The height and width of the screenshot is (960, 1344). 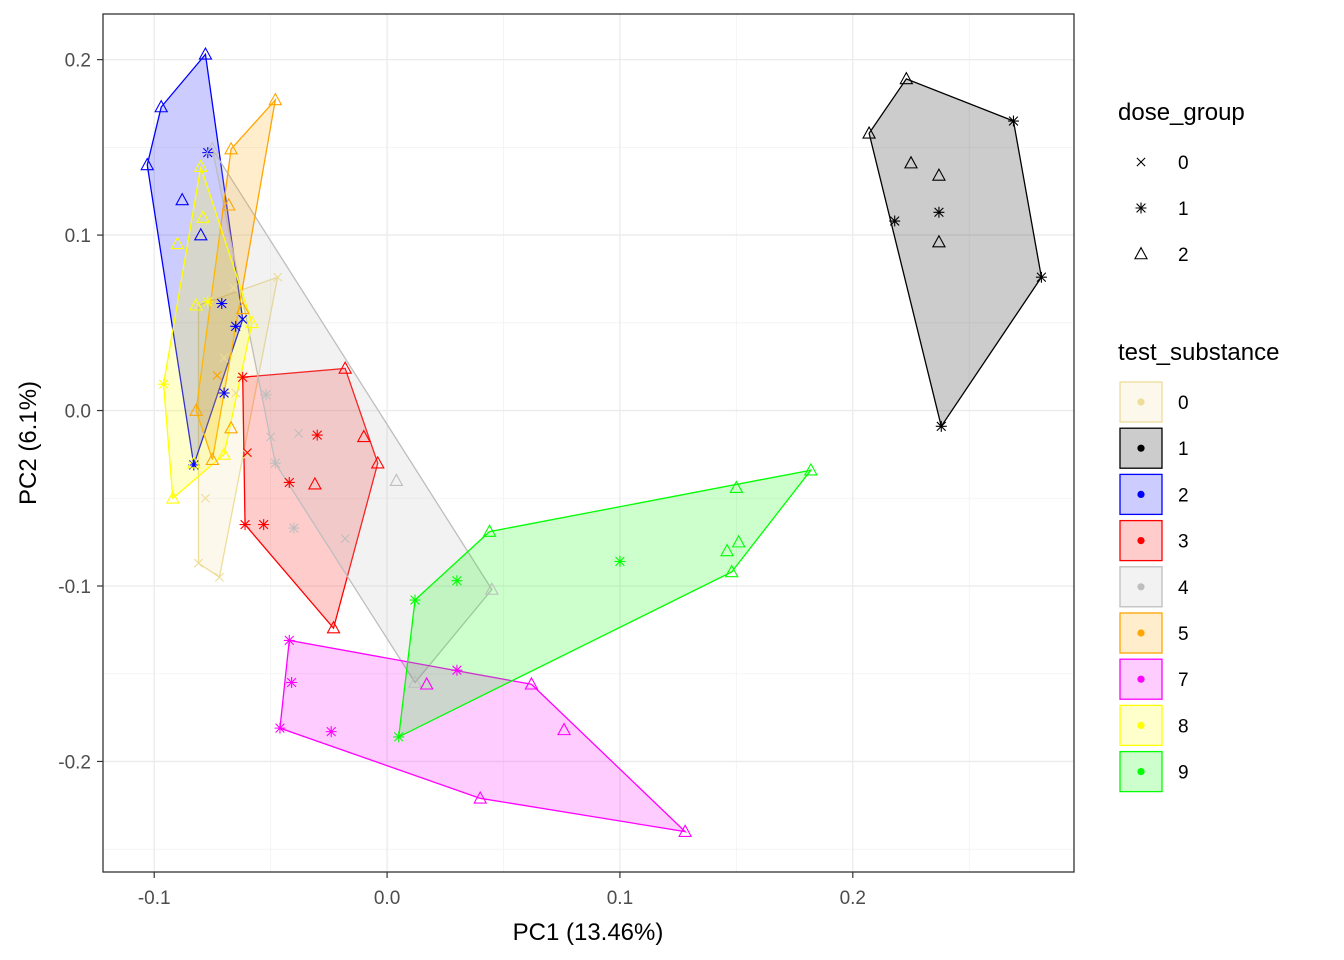 What do you see at coordinates (1181, 182) in the screenshot?
I see `legend-dose-group: dose_group 0 1 2` at bounding box center [1181, 182].